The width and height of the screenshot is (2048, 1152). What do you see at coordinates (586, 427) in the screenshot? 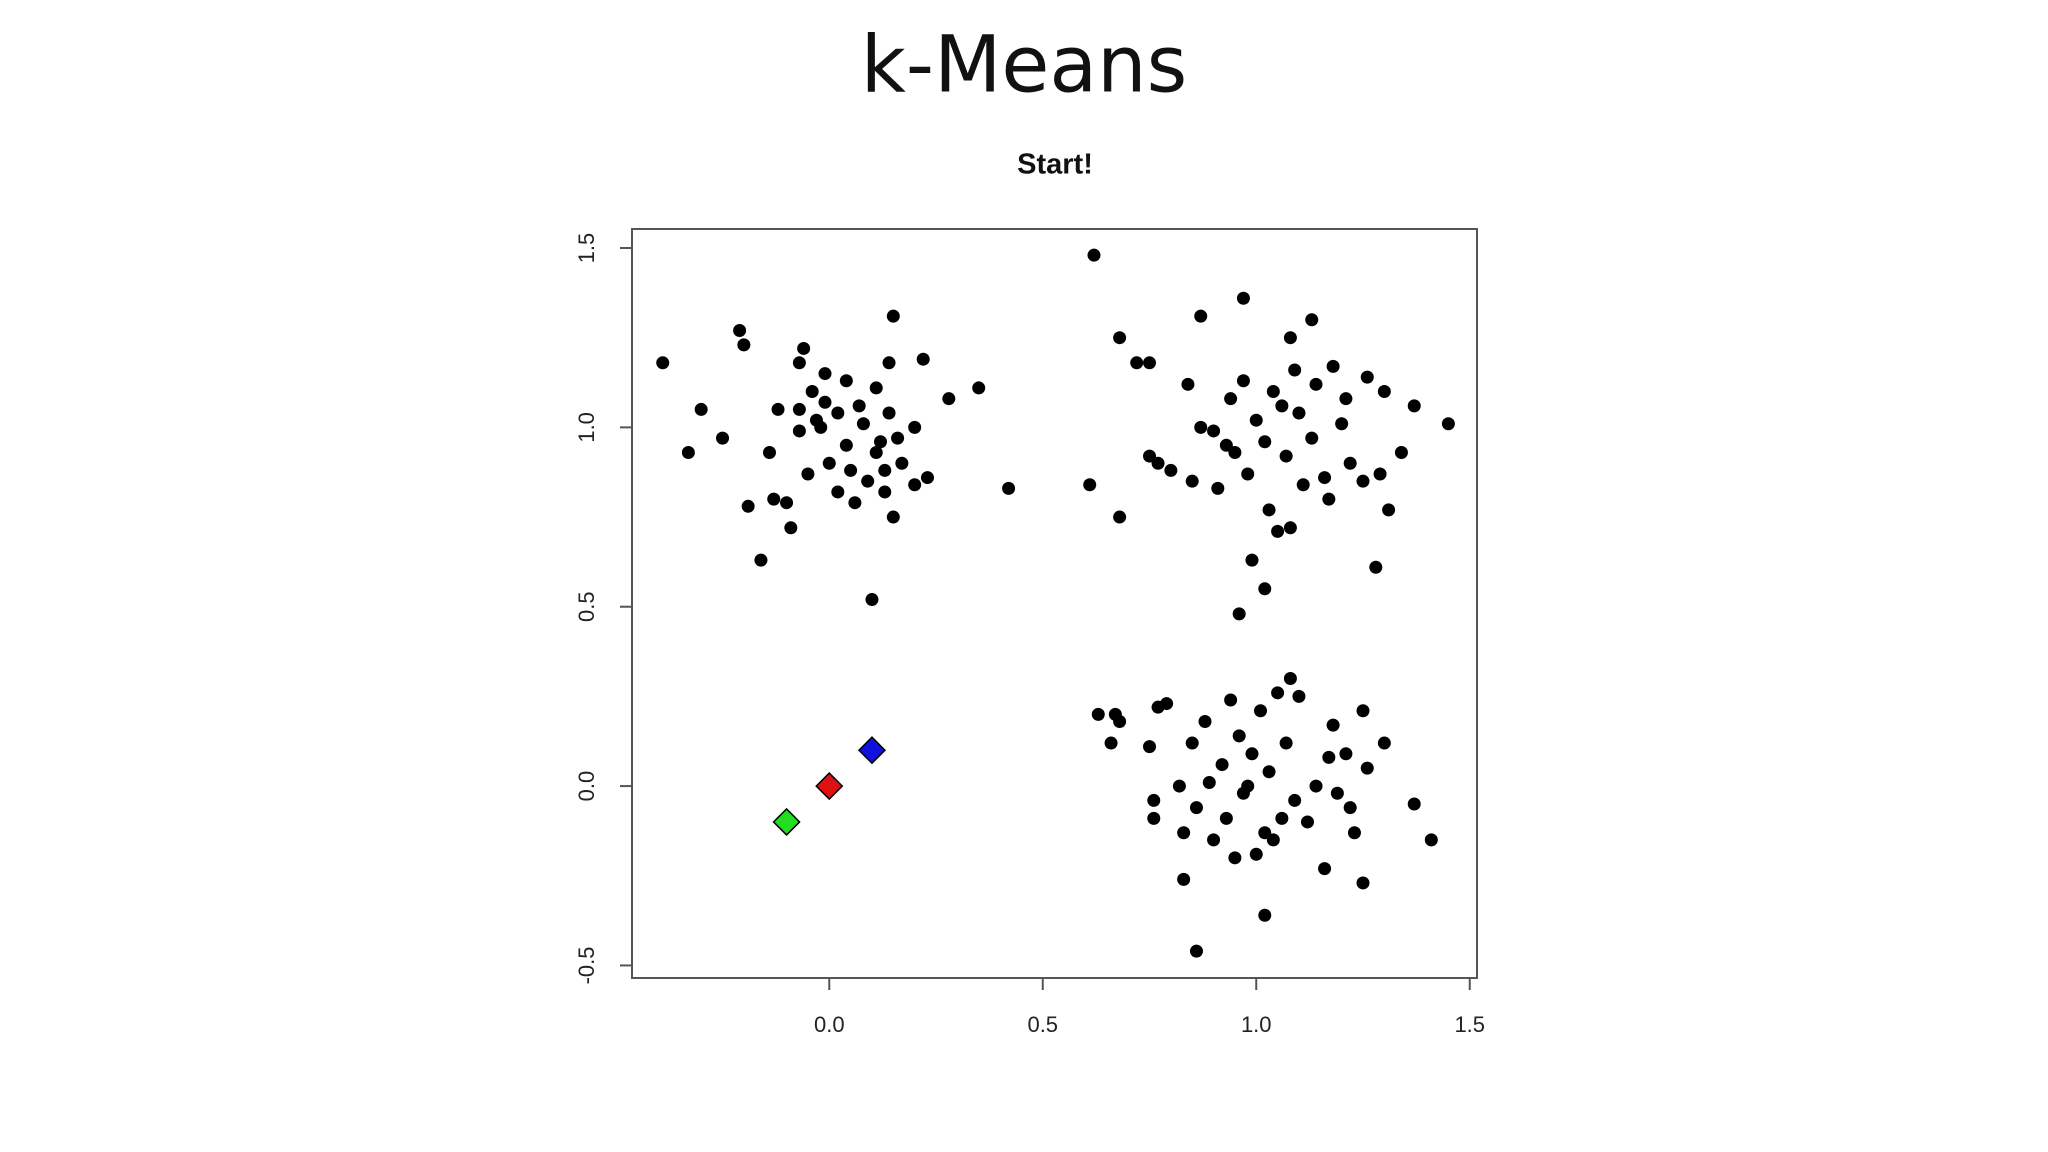
I see `y-tick-label: 1.0` at bounding box center [586, 427].